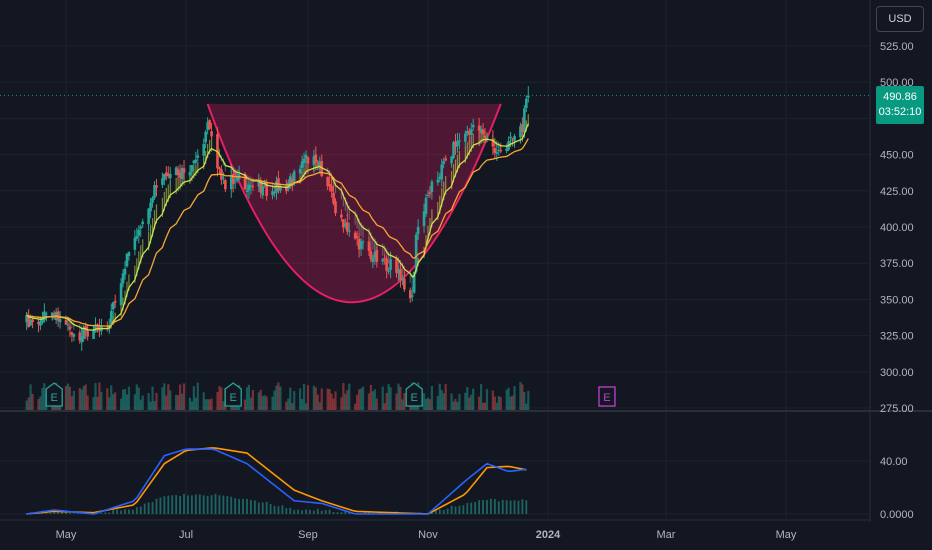 The width and height of the screenshot is (932, 550). Describe the element at coordinates (900, 19) in the screenshot. I see `currency-button: USD` at that location.